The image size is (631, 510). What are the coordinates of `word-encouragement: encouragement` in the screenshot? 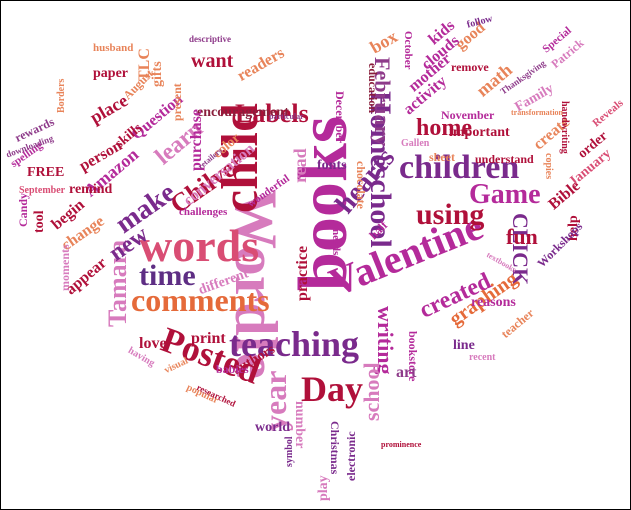 It's located at (243, 112).